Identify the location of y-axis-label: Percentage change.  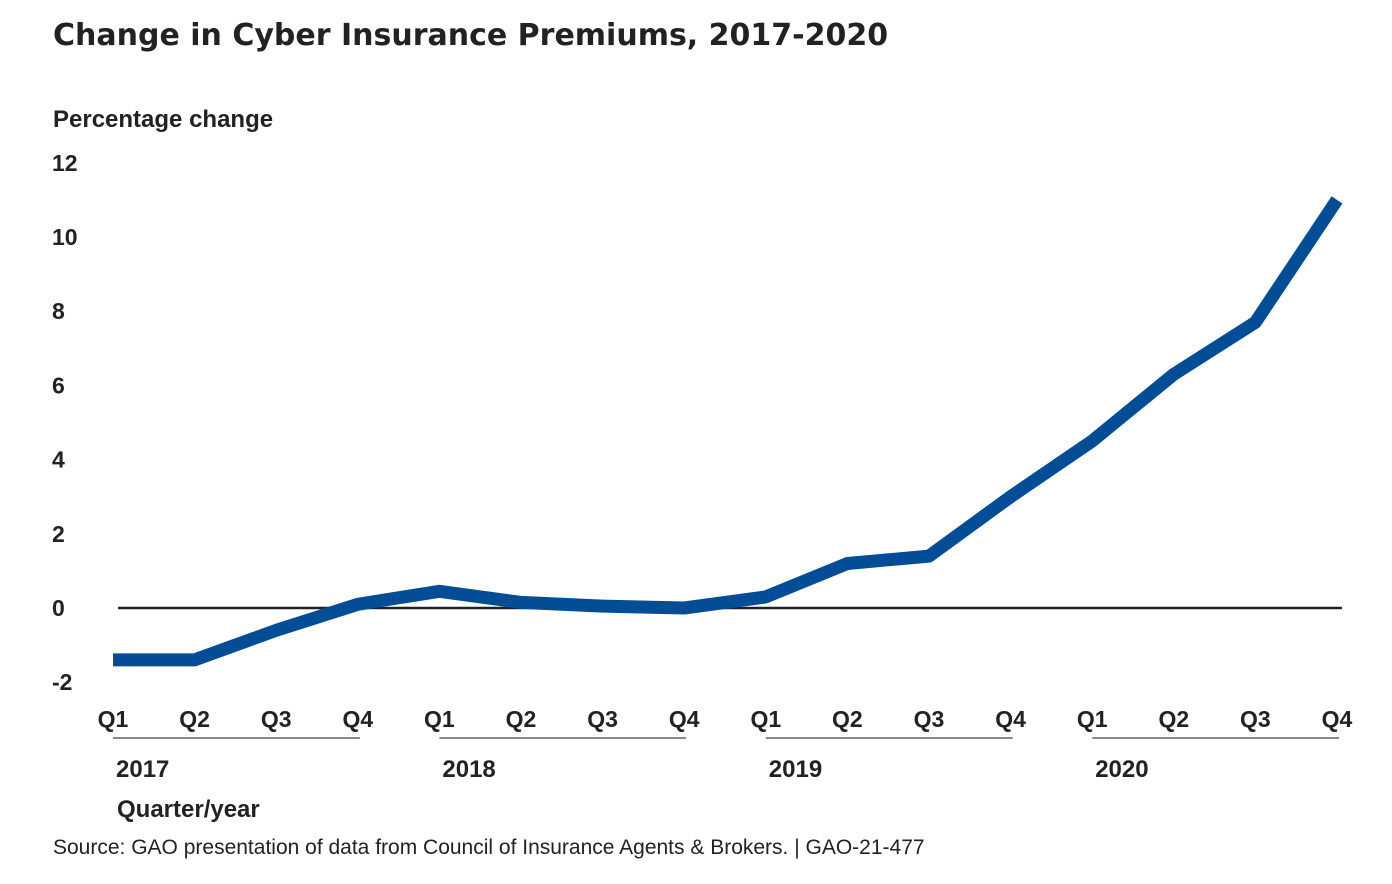
(163, 119).